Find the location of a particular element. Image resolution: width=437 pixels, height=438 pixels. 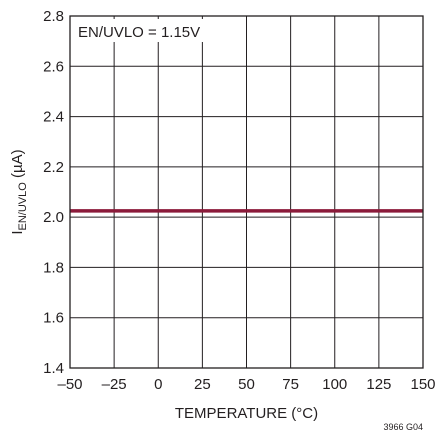

x-tick-label: 125 is located at coordinates (378, 384).